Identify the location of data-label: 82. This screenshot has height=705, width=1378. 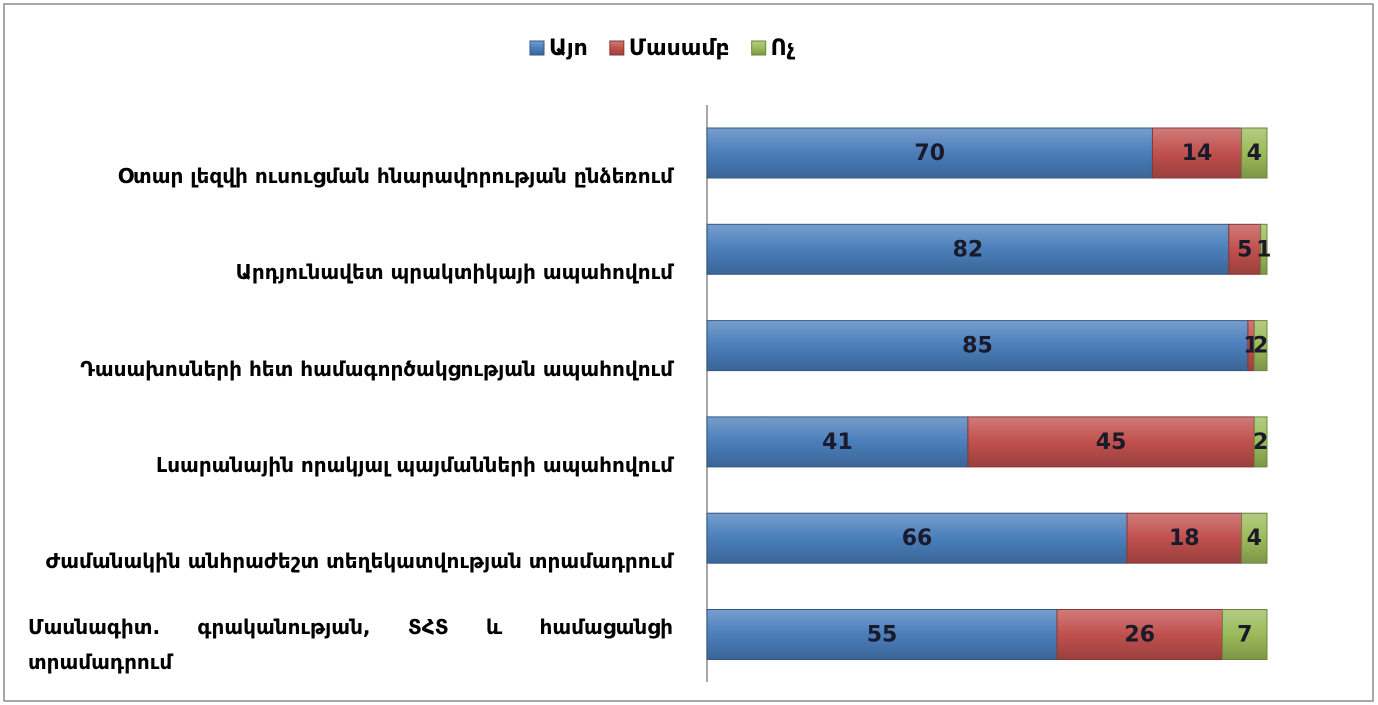
(968, 249).